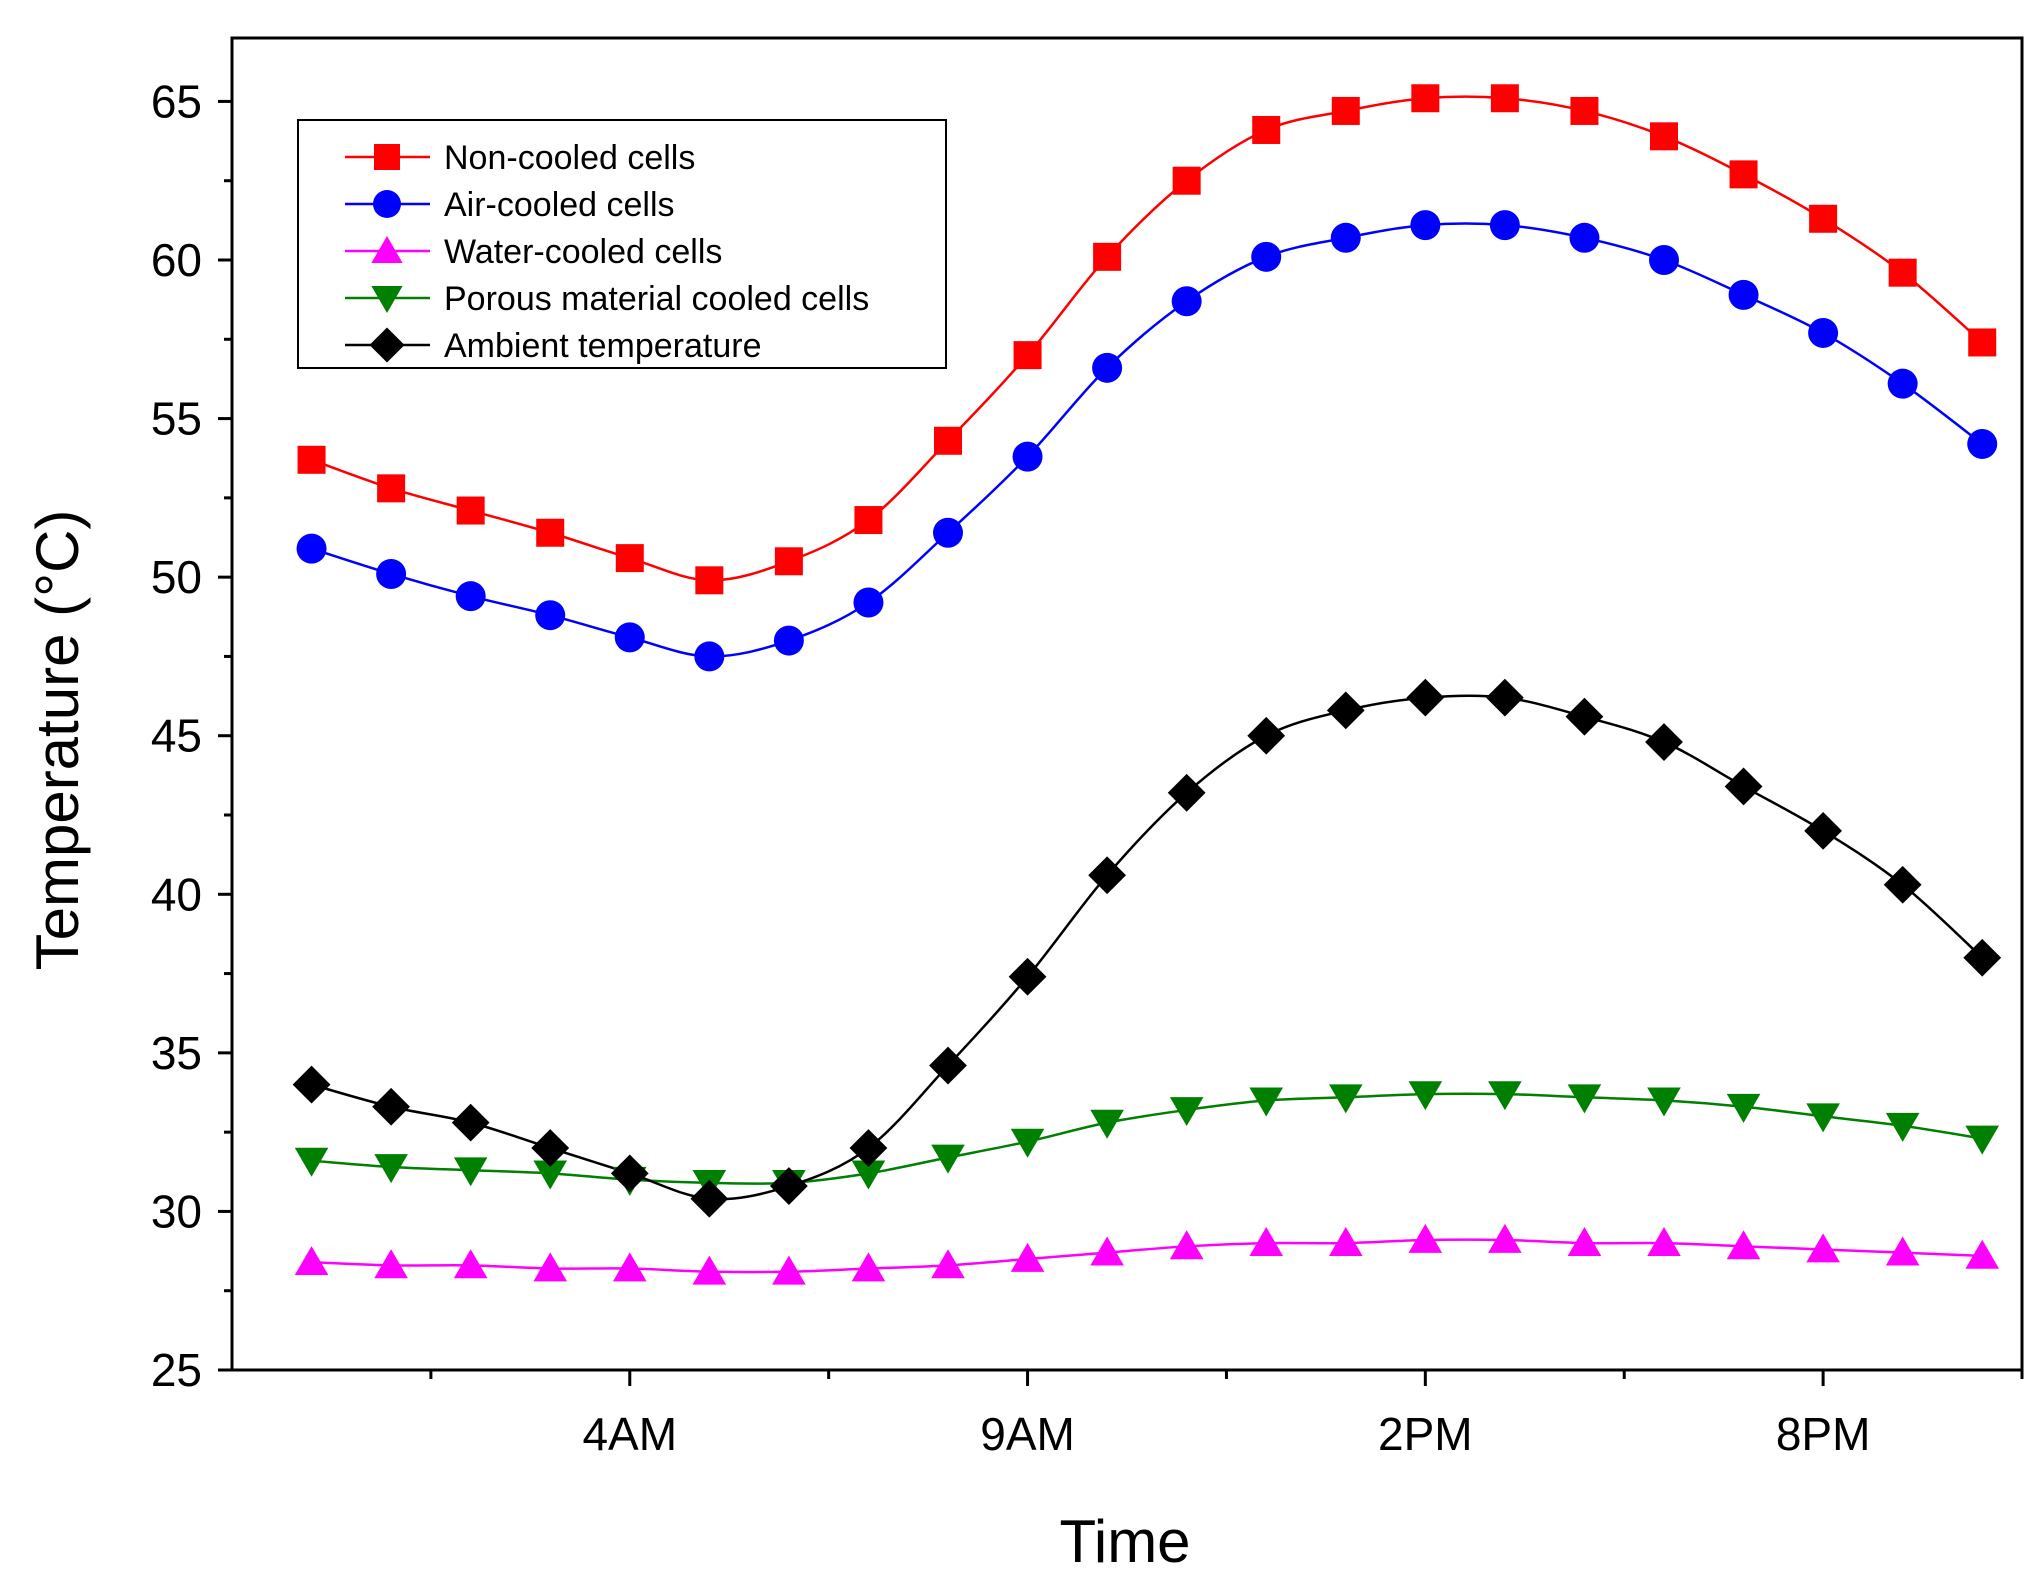 Image resolution: width=2043 pixels, height=1589 pixels. What do you see at coordinates (1147, 1138) in the screenshot?
I see `line-porous-material-cooled-cells` at bounding box center [1147, 1138].